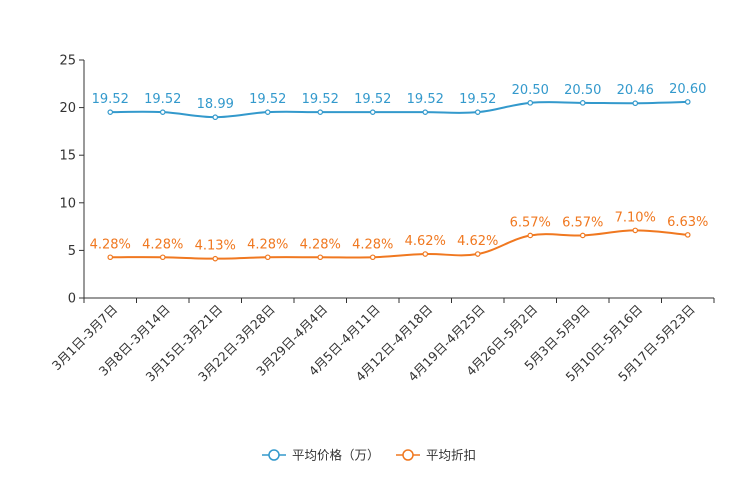 The height and width of the screenshot is (496, 744). What do you see at coordinates (67, 108) in the screenshot?
I see `y-tick-label: 20` at bounding box center [67, 108].